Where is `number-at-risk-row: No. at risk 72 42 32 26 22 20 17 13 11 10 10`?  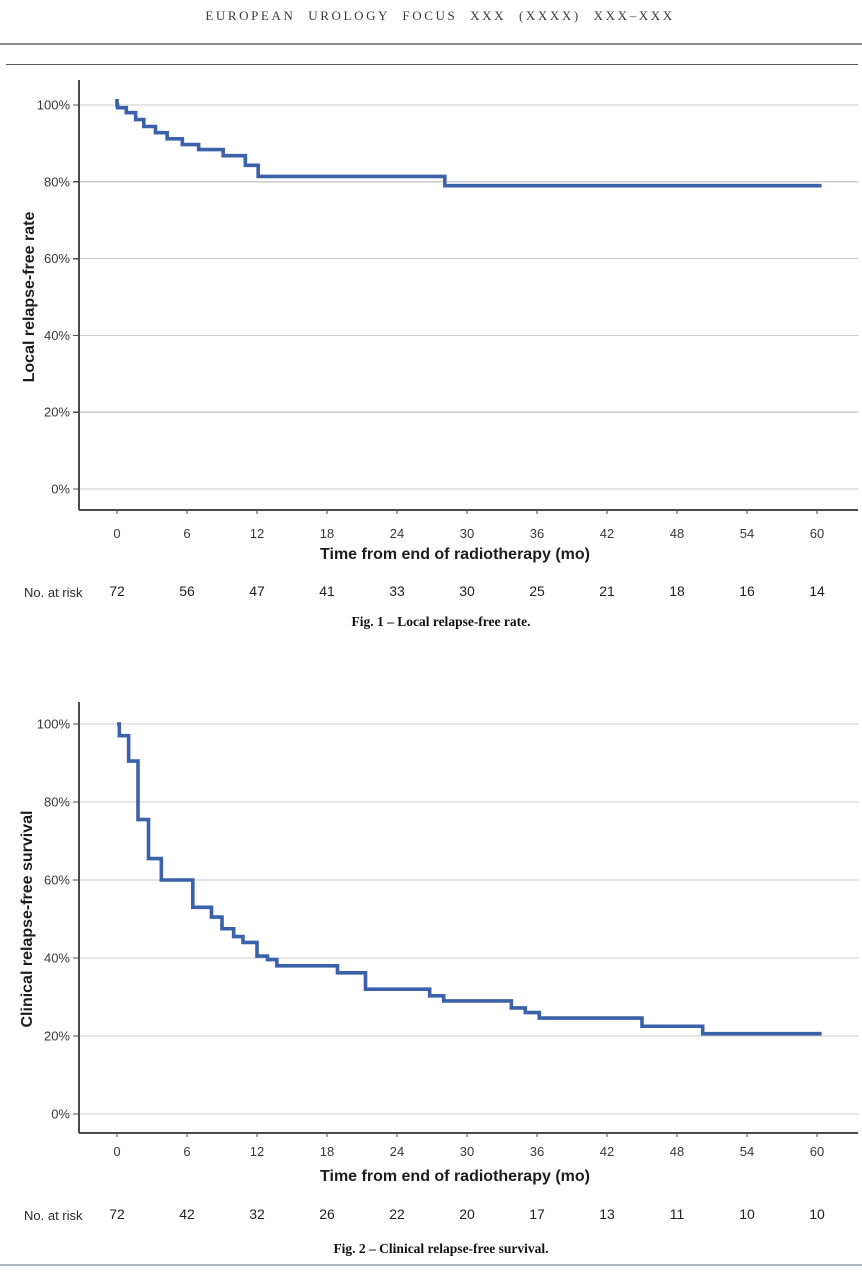 number-at-risk-row: No. at risk 72 42 32 26 22 20 17 13 11 10 10 is located at coordinates (431, 1216).